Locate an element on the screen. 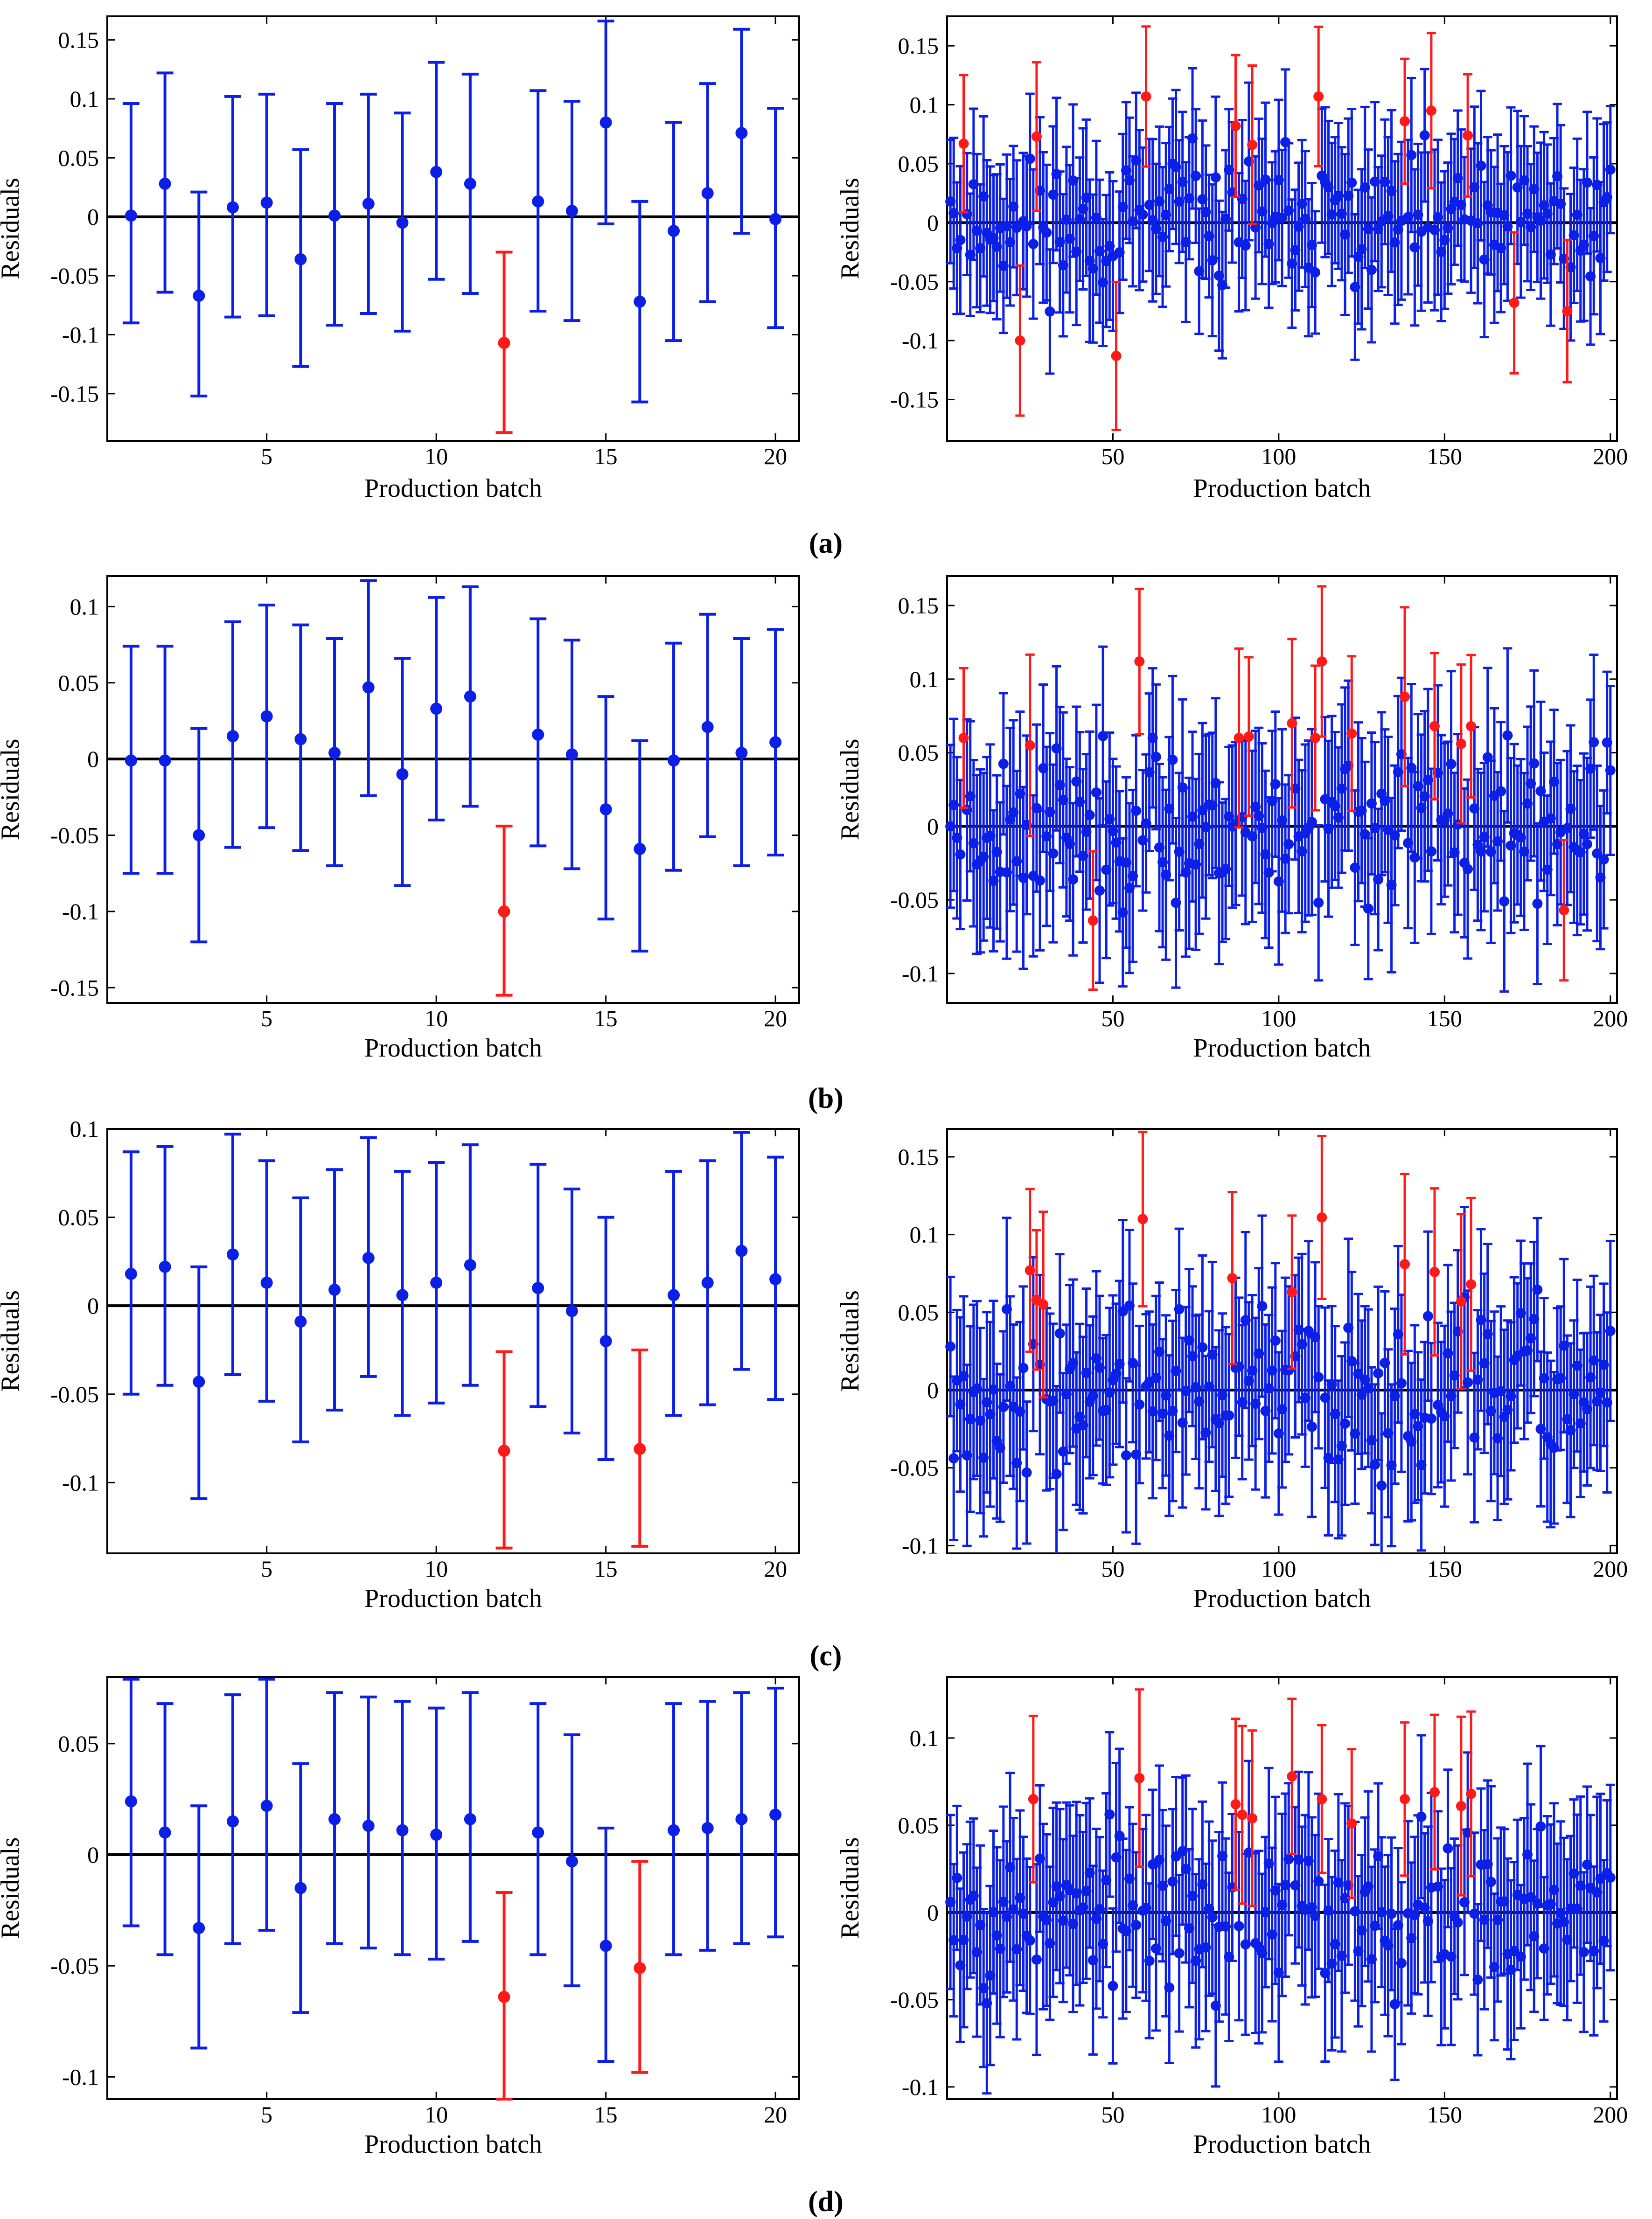 Image resolution: width=1652 pixels, height=2219 pixels. x-tick-label: 20 is located at coordinates (776, 1569).